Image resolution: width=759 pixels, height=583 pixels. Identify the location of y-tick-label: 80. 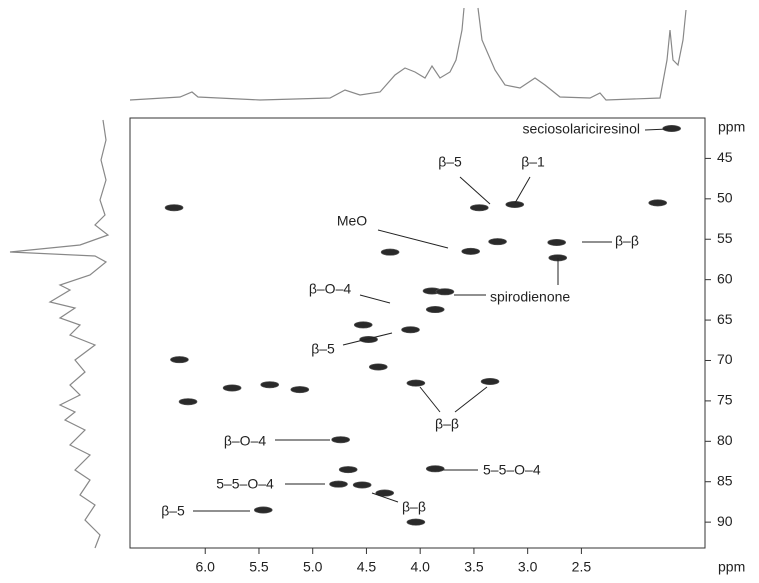
(725, 440).